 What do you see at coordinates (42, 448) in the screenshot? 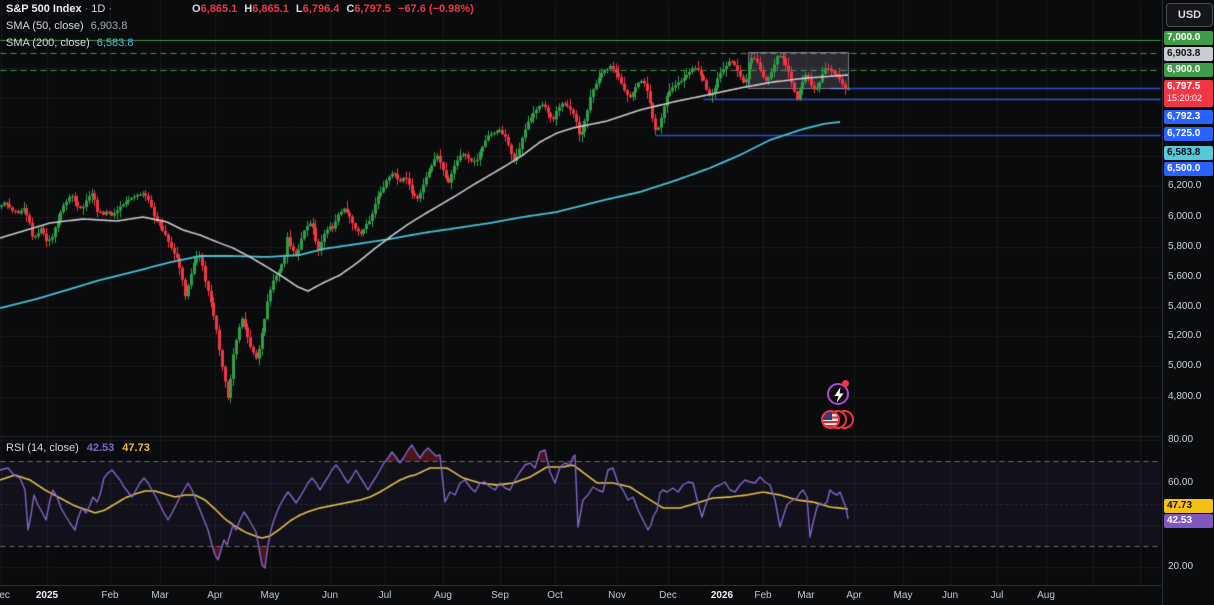
I see `rsi-label: RSI (14, close)` at bounding box center [42, 448].